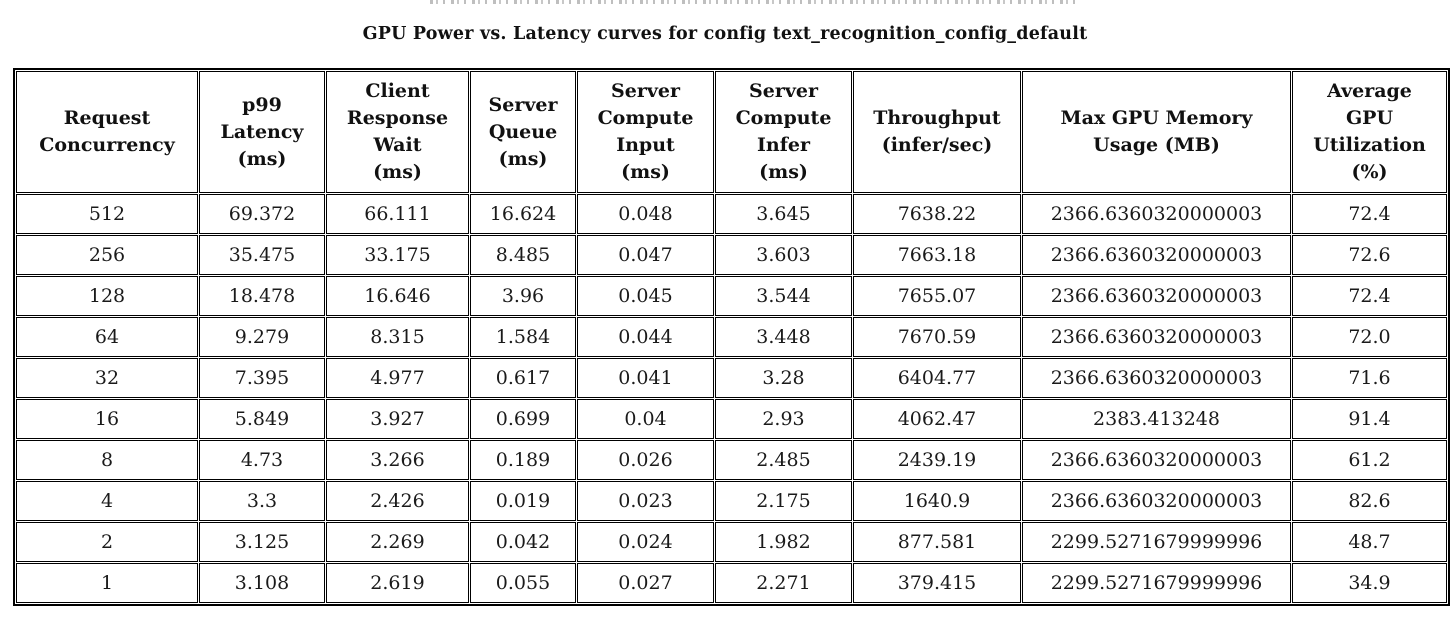 This screenshot has width=1450, height=633. I want to click on table-cell: 0.617, so click(523, 378).